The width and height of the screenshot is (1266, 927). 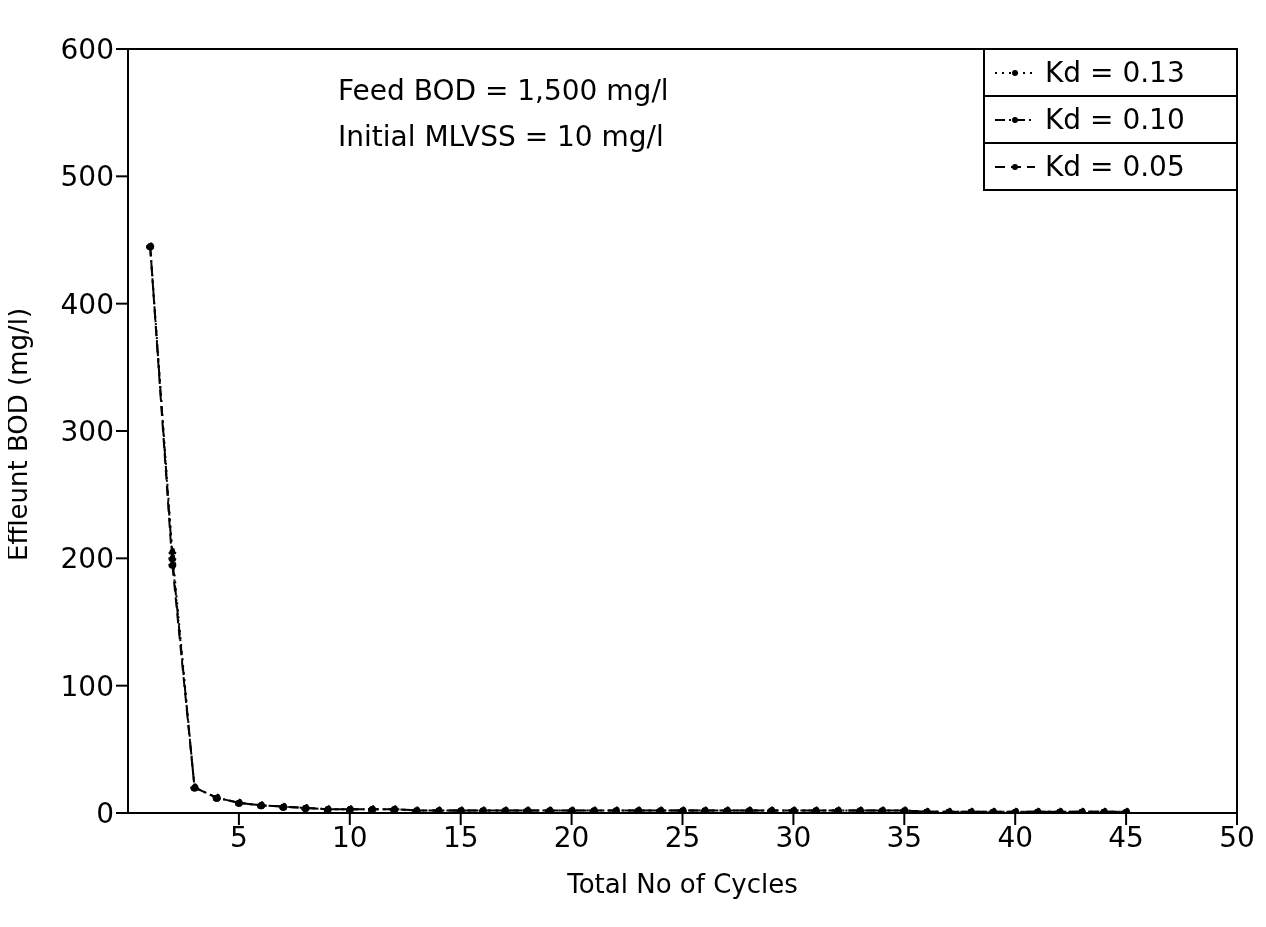 What do you see at coordinates (1237, 837) in the screenshot?
I see `x-tick-label: 50` at bounding box center [1237, 837].